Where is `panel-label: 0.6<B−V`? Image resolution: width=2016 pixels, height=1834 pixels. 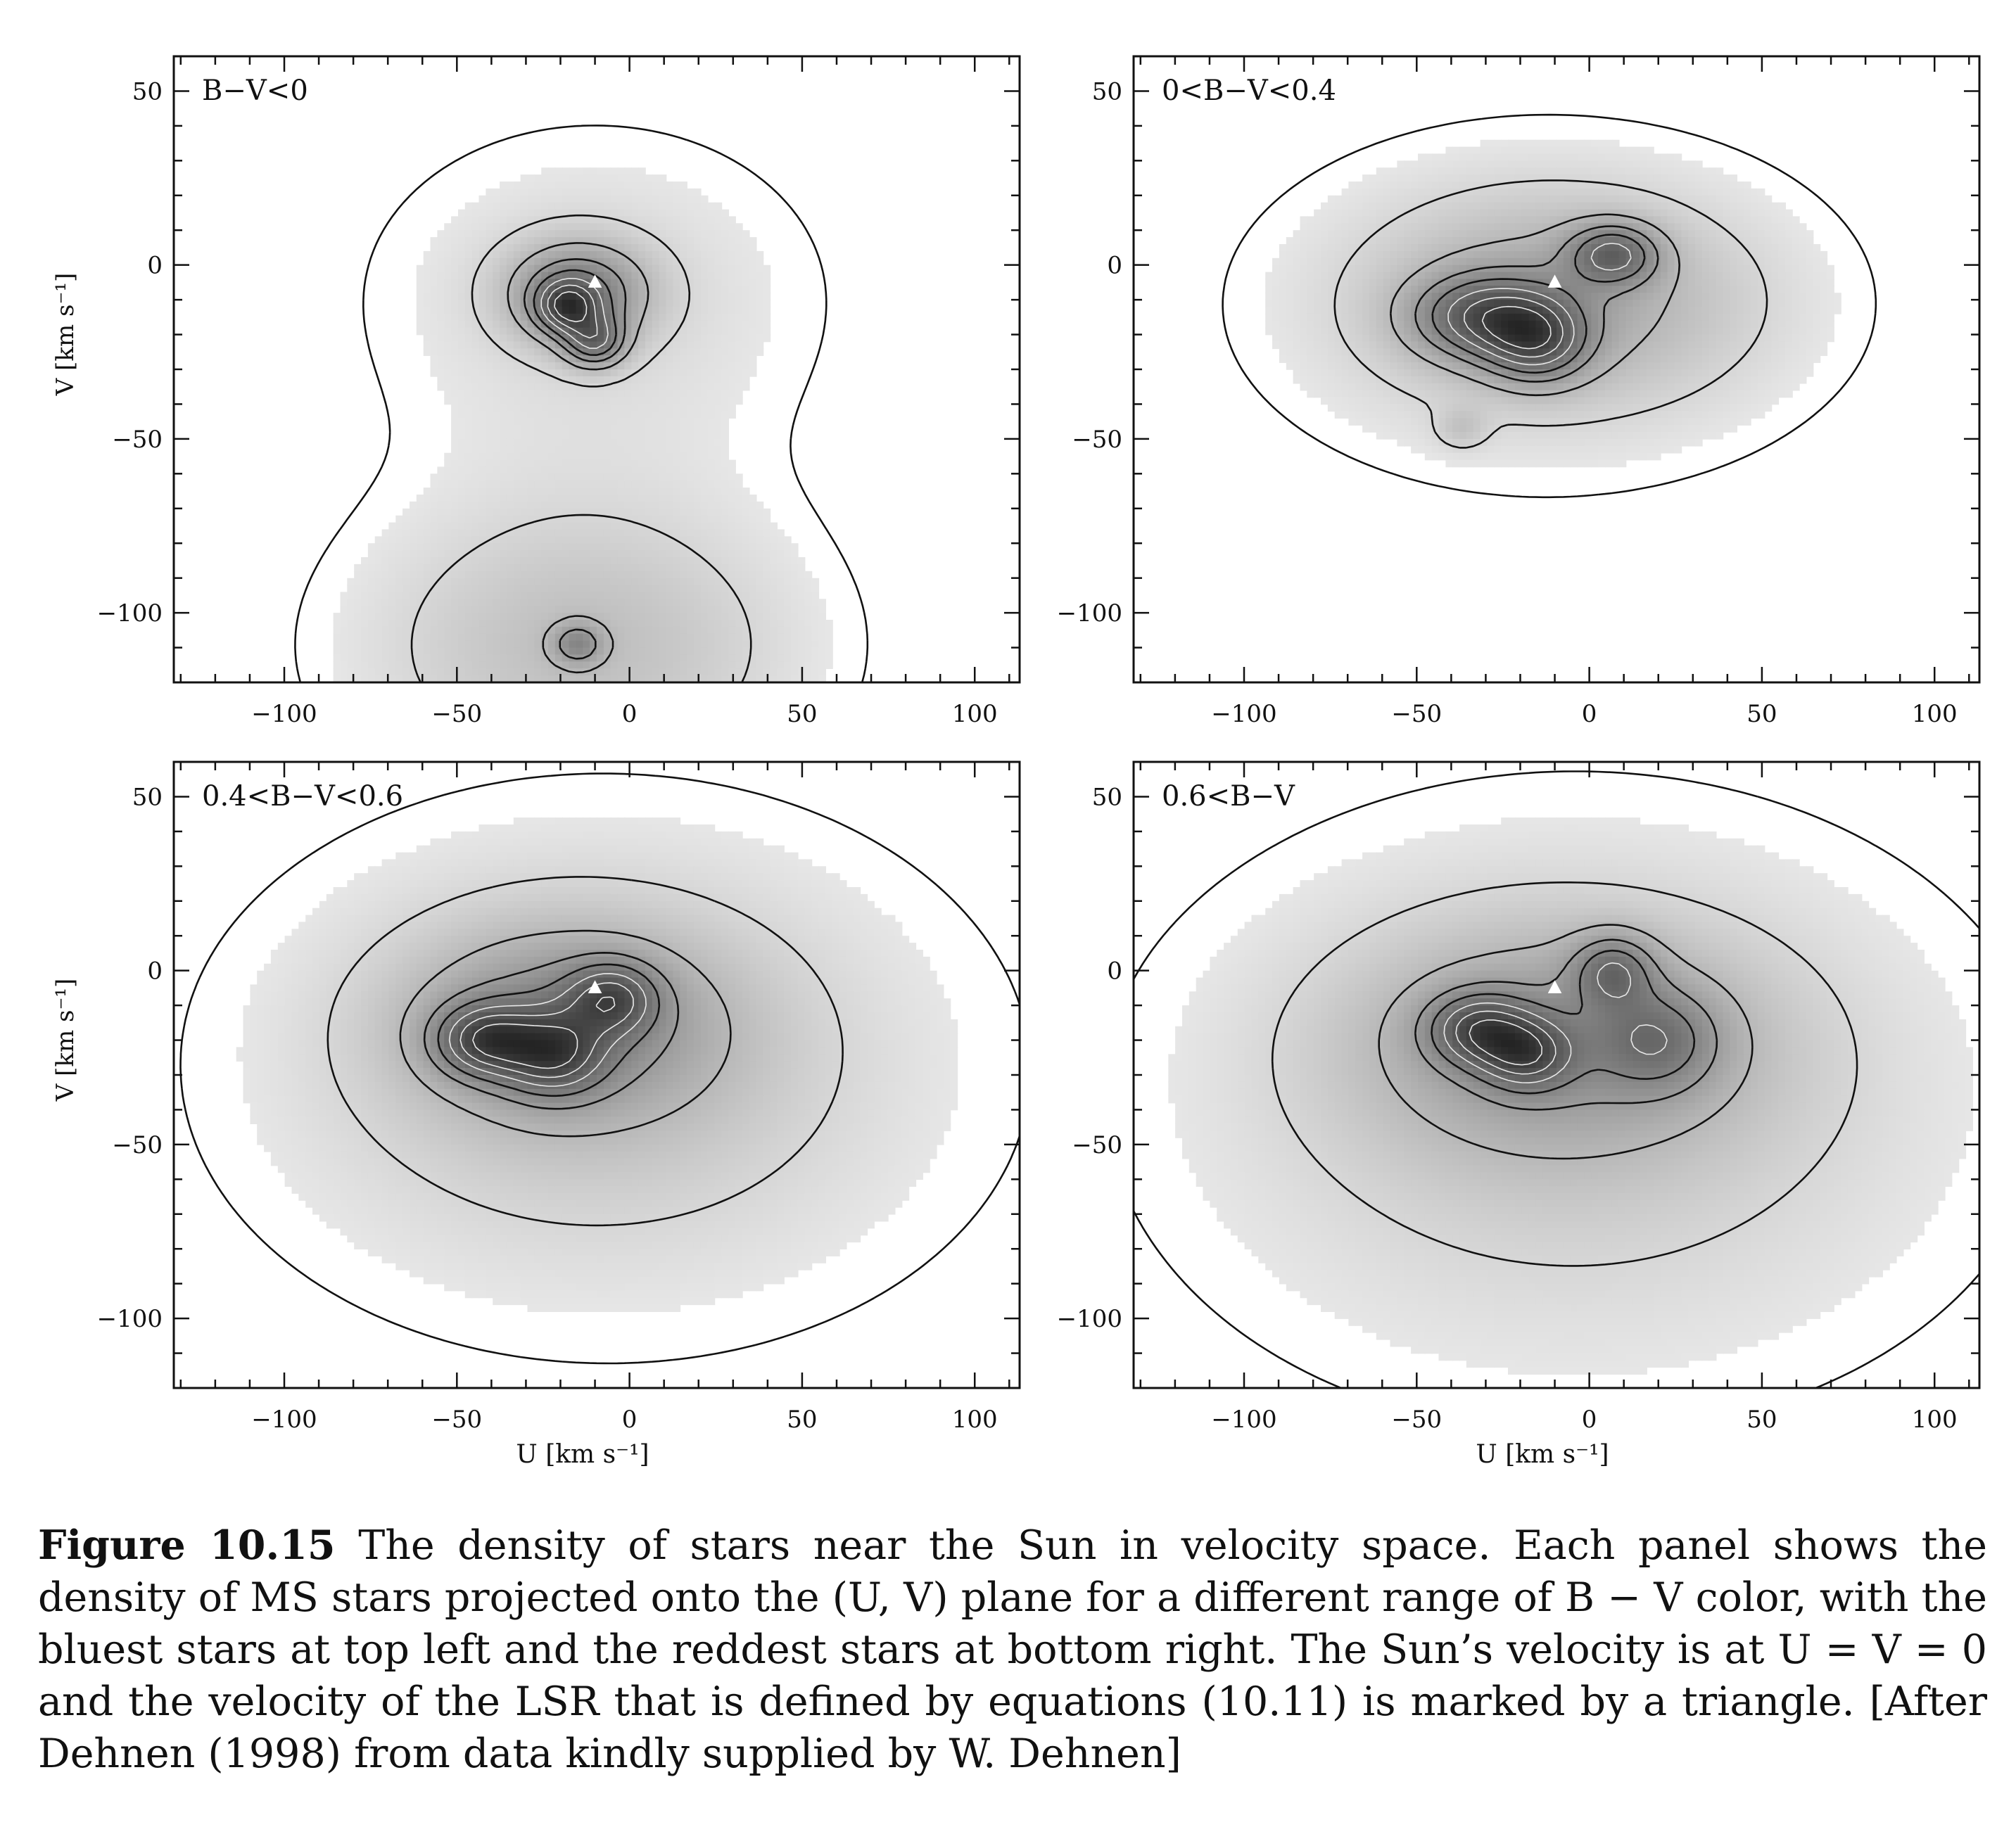
panel-label: 0.6<B−V is located at coordinates (1228, 796).